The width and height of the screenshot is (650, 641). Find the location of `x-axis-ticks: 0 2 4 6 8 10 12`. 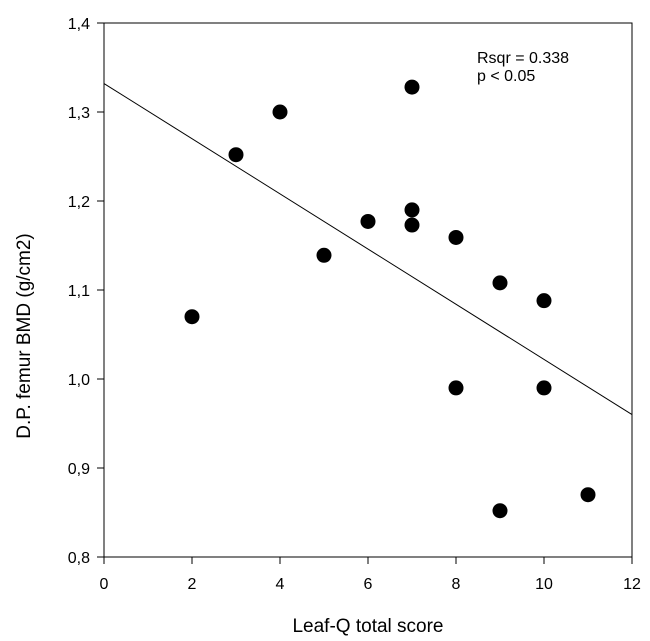

x-axis-ticks: 0 2 4 6 8 10 12 is located at coordinates (370, 575).